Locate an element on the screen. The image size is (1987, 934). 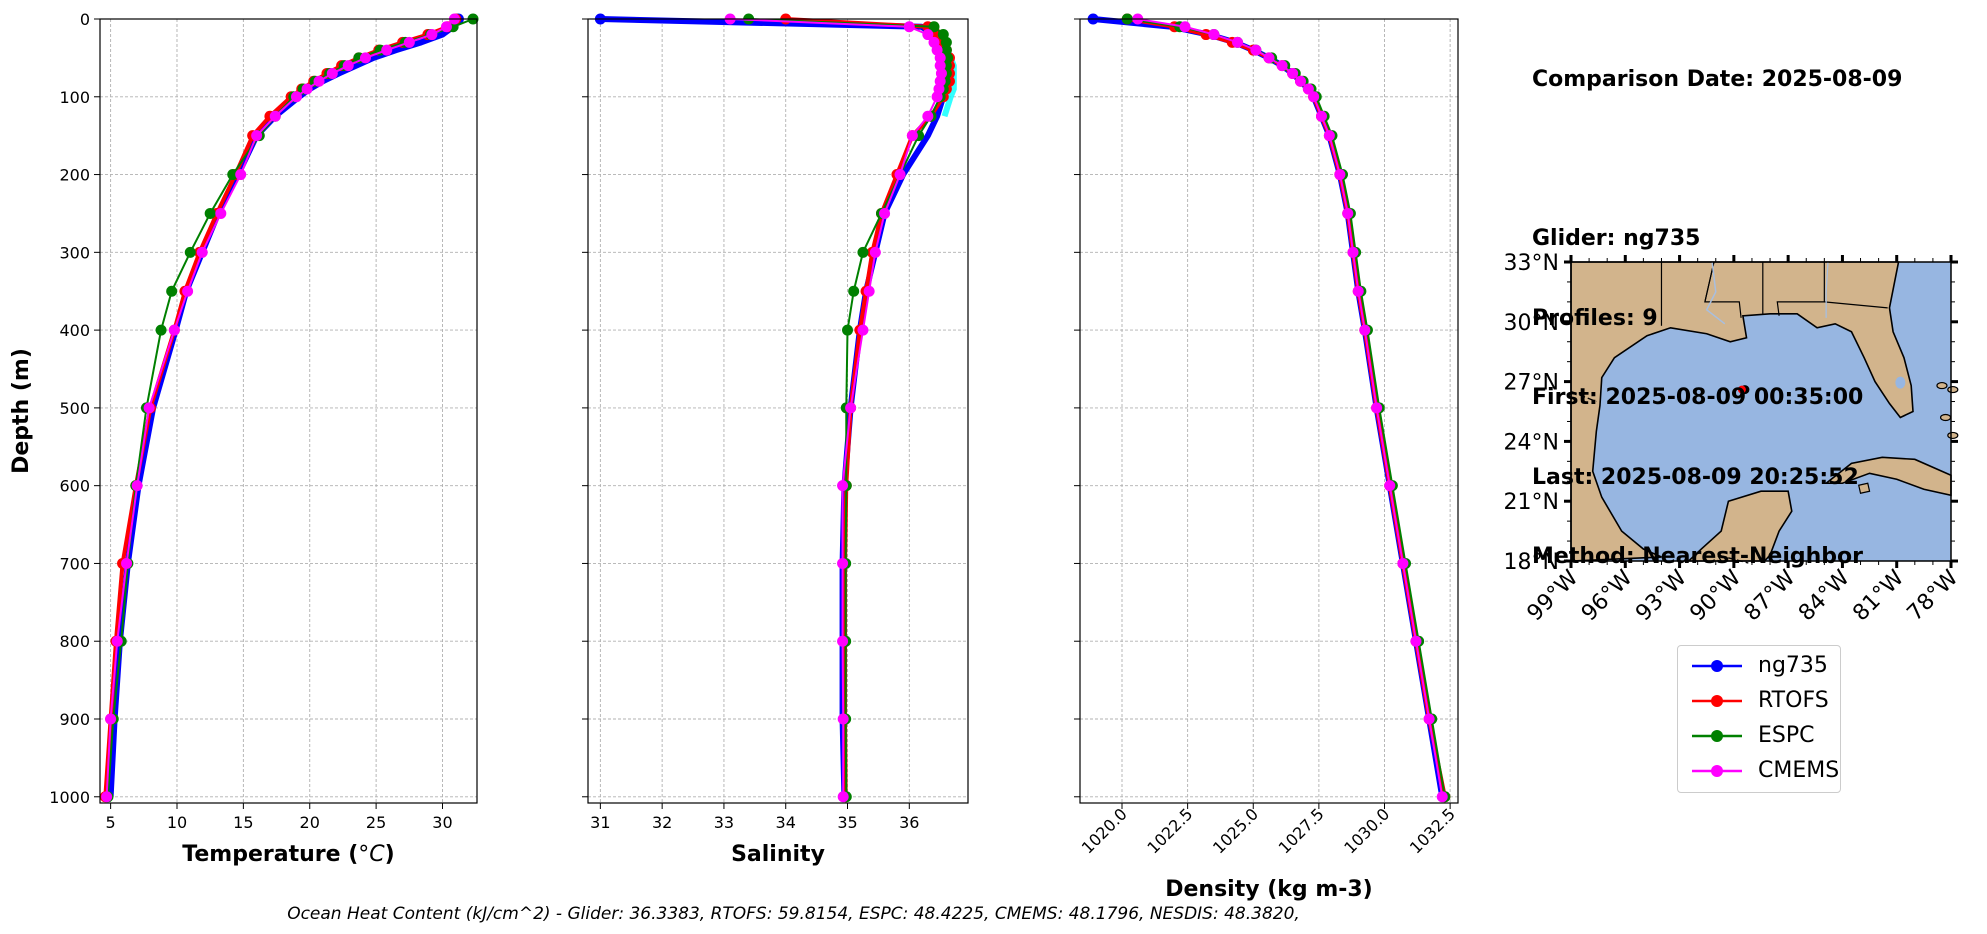
x-tick-label: 15 is located at coordinates (243, 822).